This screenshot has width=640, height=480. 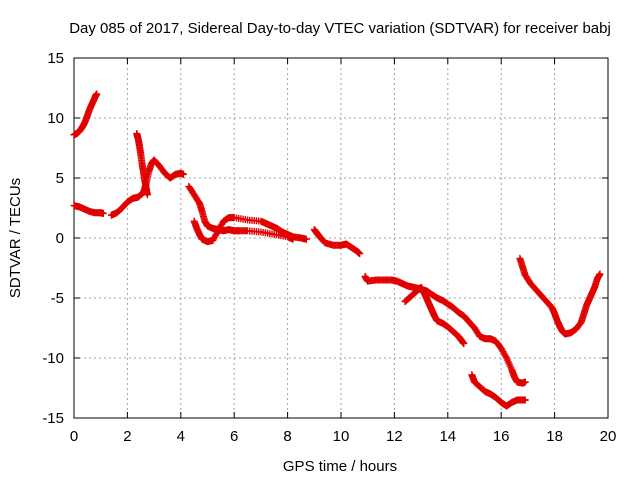 I want to click on x-tick-label: 4, so click(x=181, y=436).